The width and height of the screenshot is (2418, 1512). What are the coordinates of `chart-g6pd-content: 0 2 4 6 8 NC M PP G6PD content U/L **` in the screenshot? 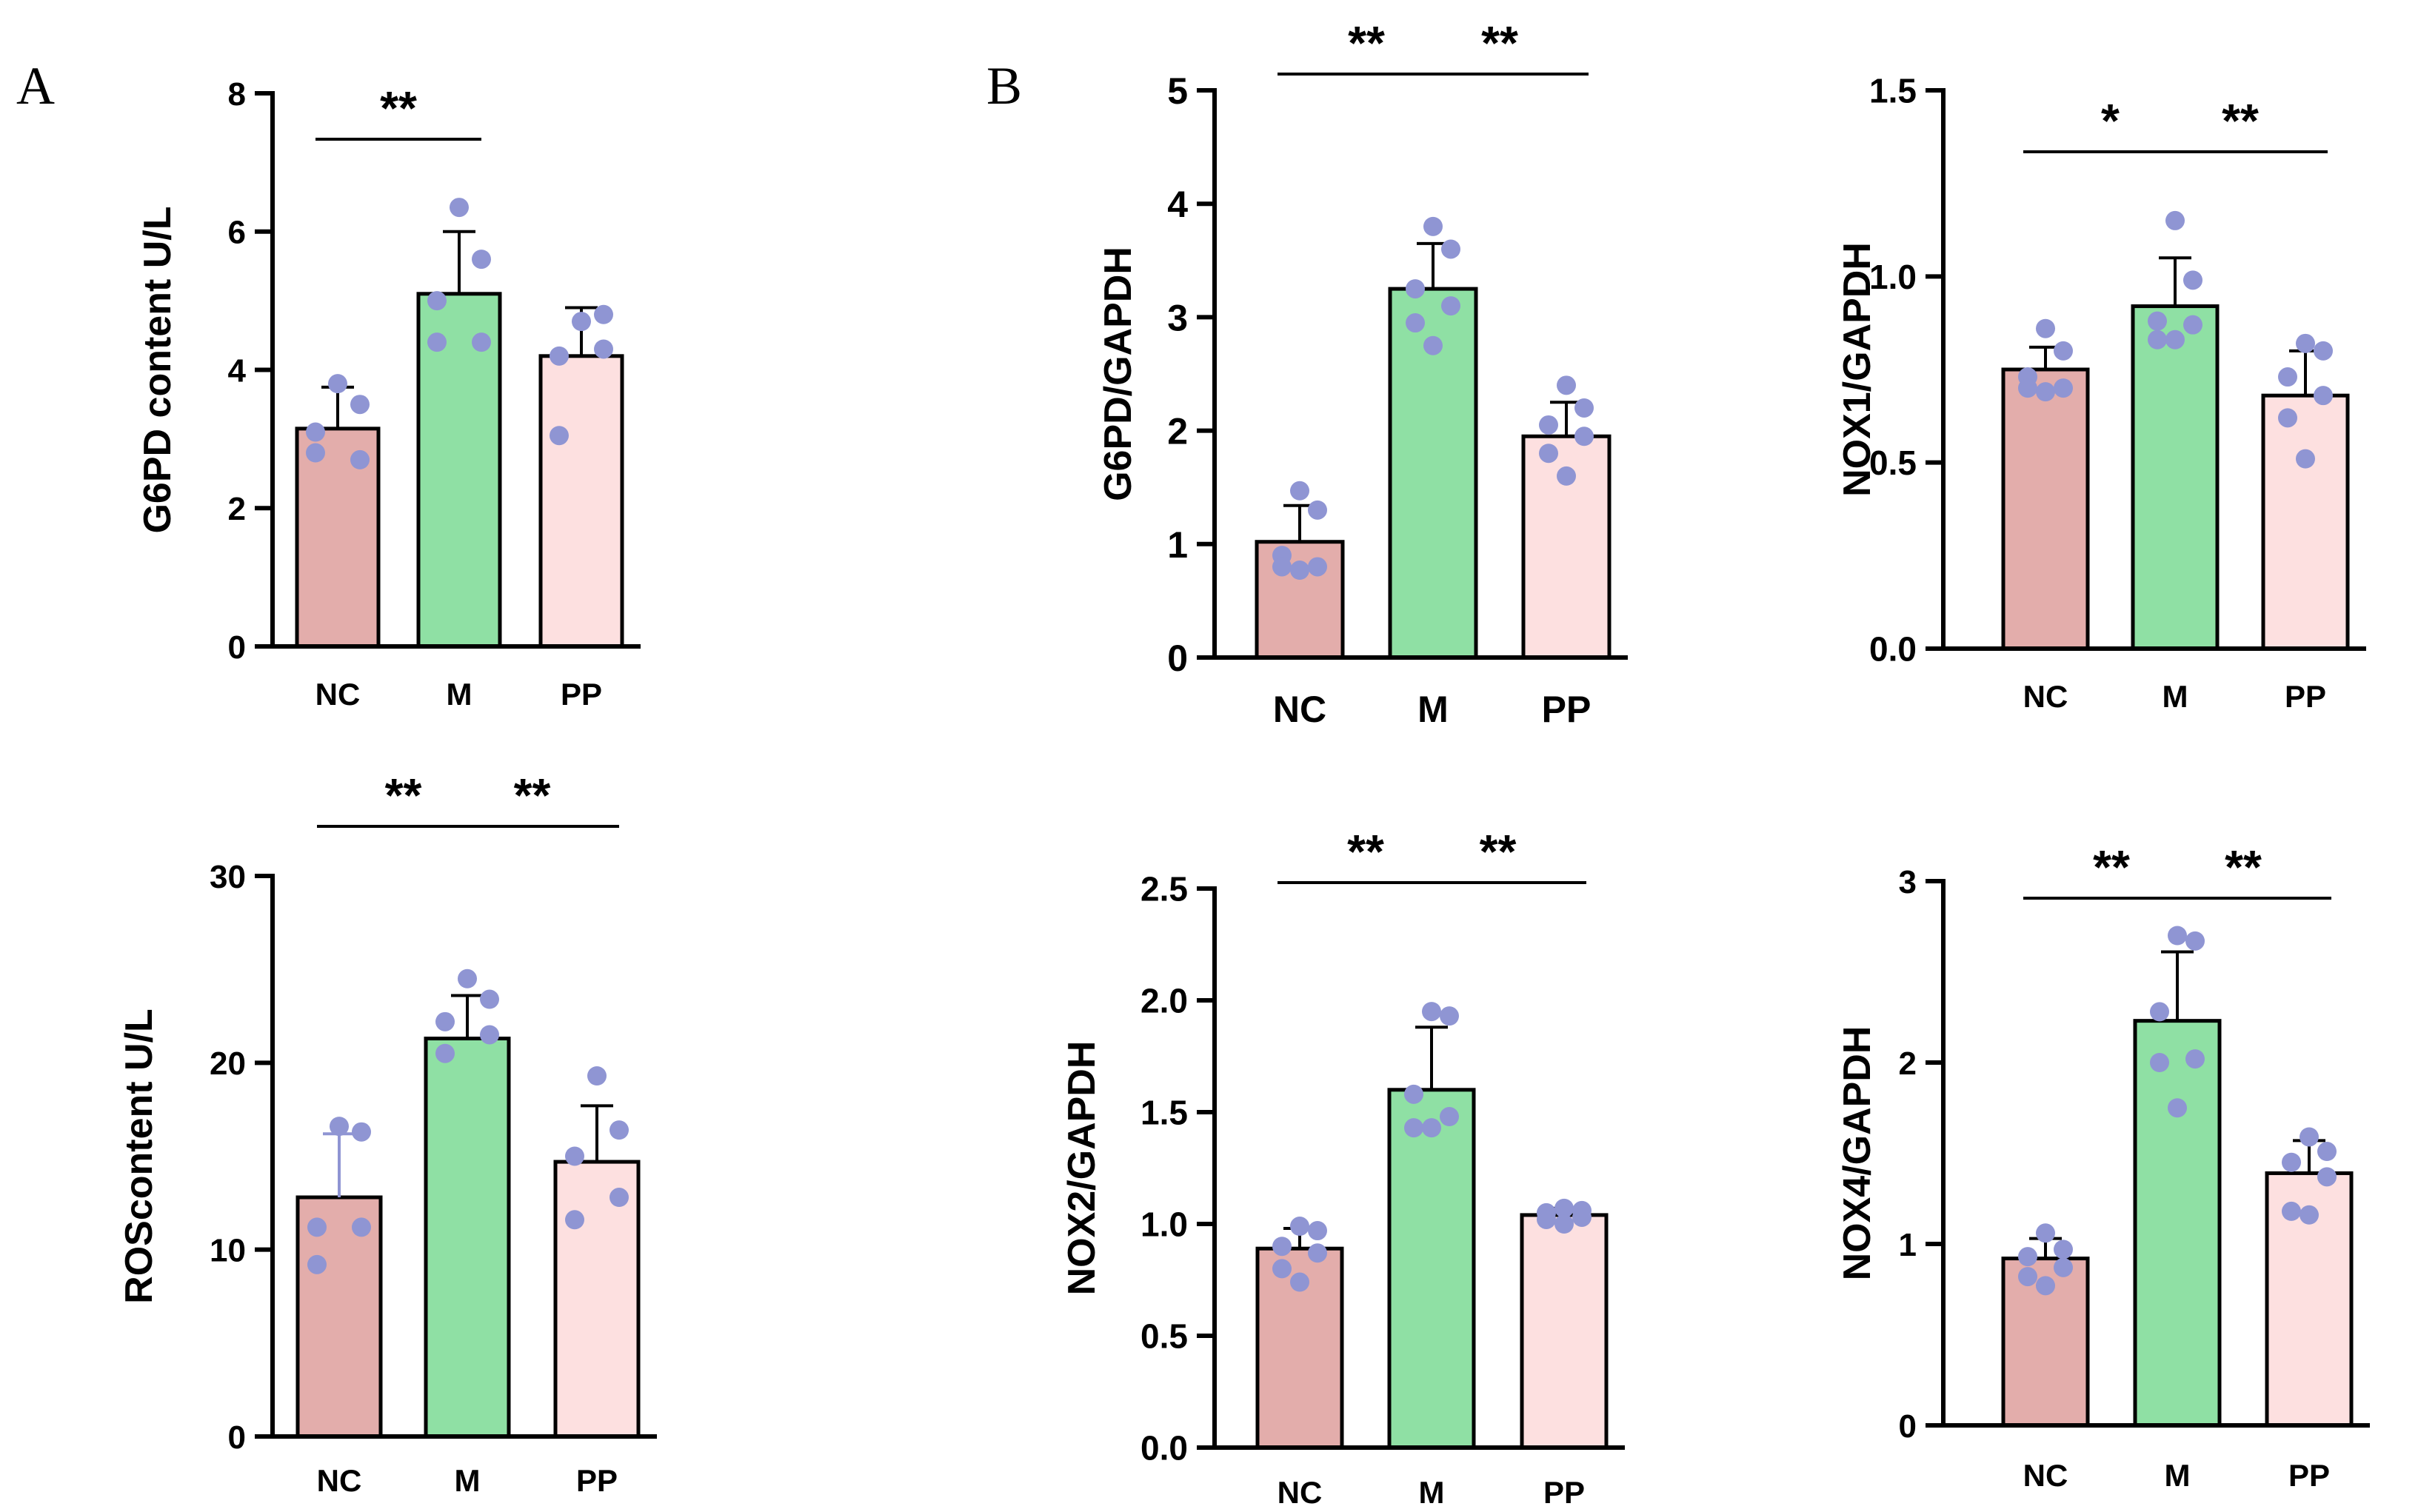 It's located at (388, 394).